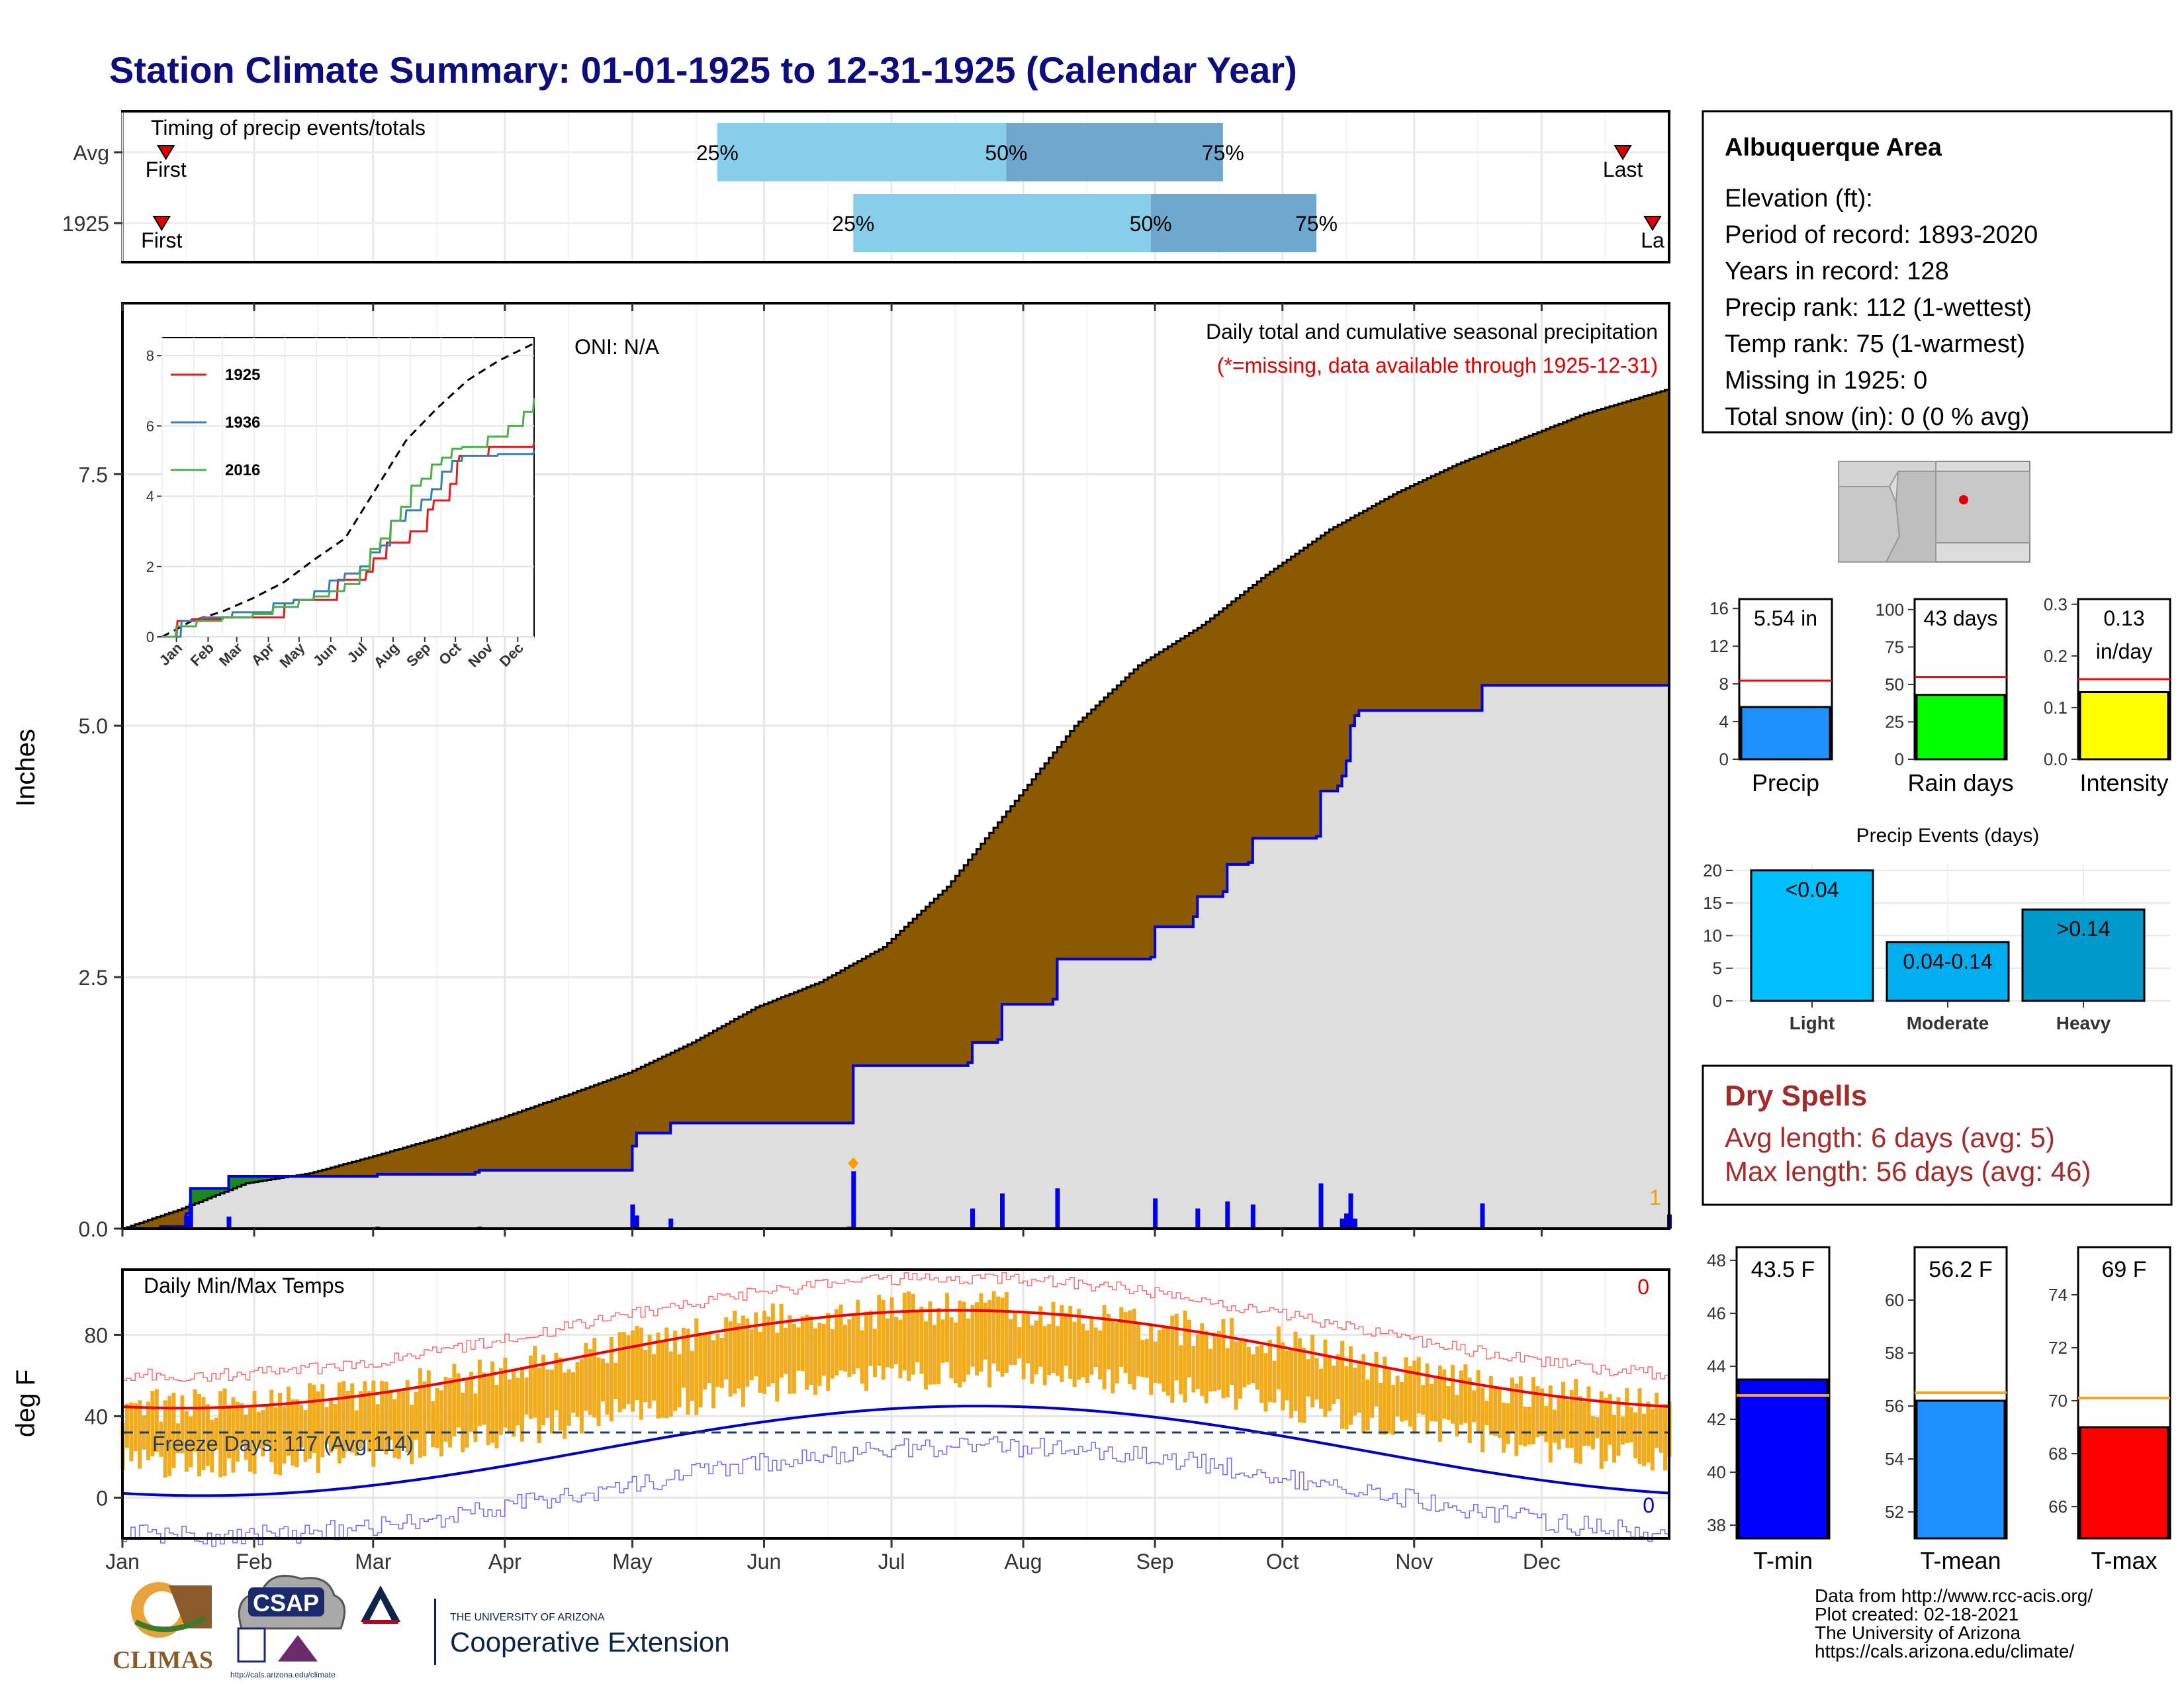 This screenshot has width=2184, height=1688. I want to click on summary-ytick-label: 0.3, so click(2056, 604).